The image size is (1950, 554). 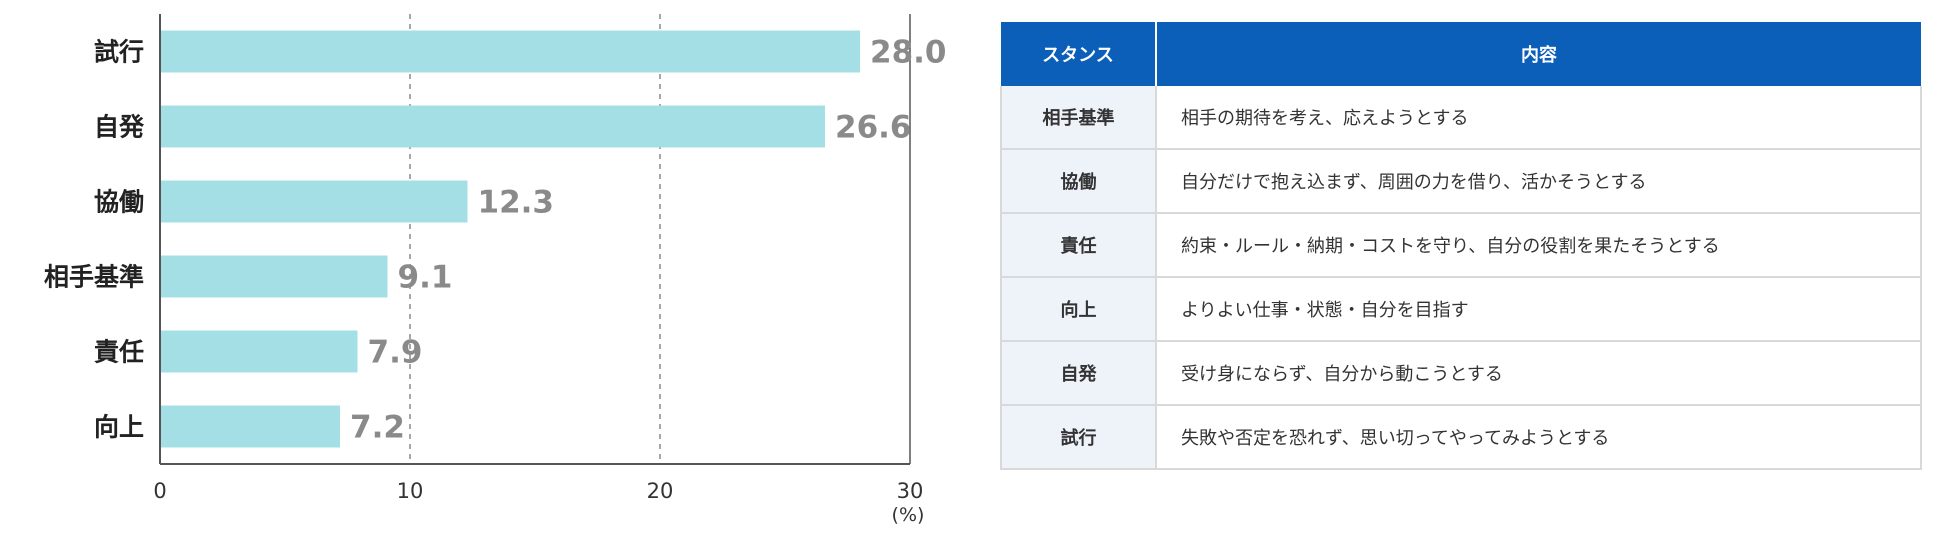 What do you see at coordinates (1539, 309) in the screenshot?
I see `content-cell: よりよい仕事・状態・自分を目指す` at bounding box center [1539, 309].